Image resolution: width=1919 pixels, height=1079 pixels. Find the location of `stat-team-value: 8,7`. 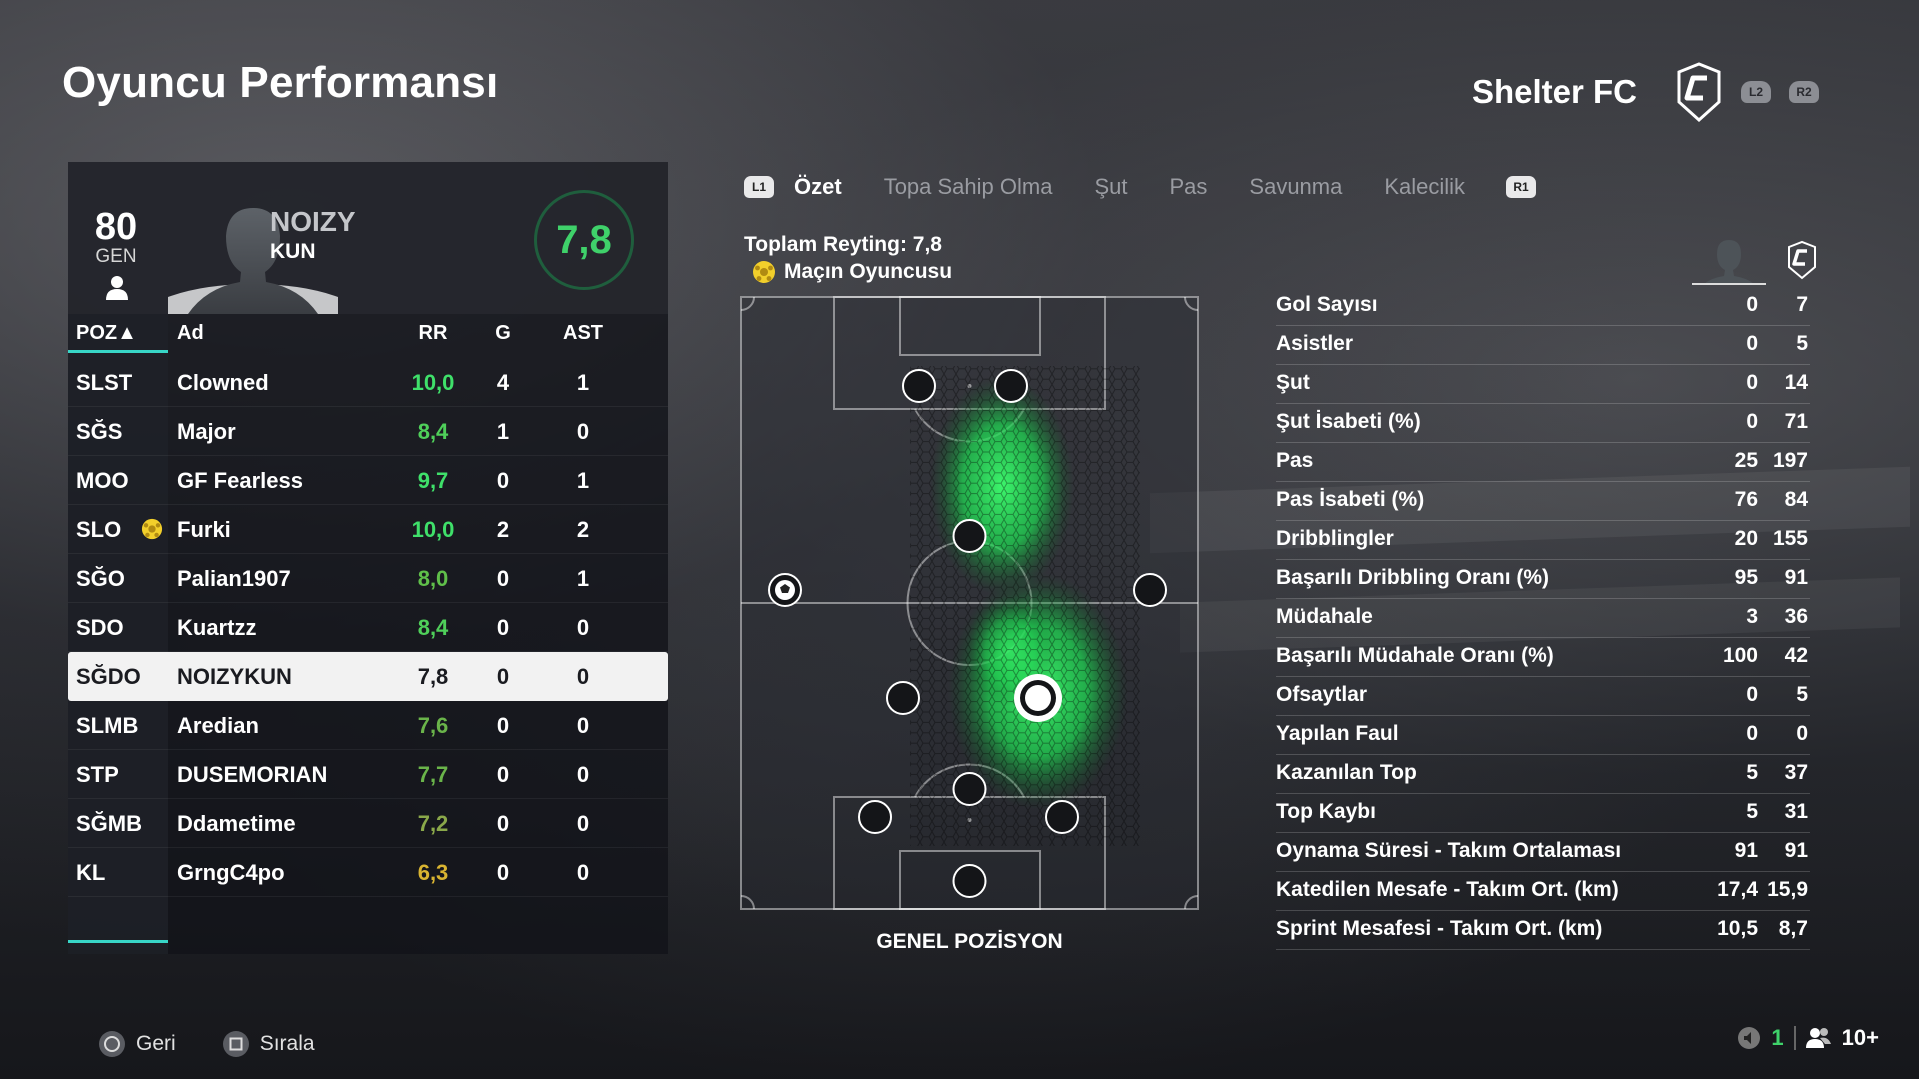

stat-team-value: 8,7 is located at coordinates (1793, 928).